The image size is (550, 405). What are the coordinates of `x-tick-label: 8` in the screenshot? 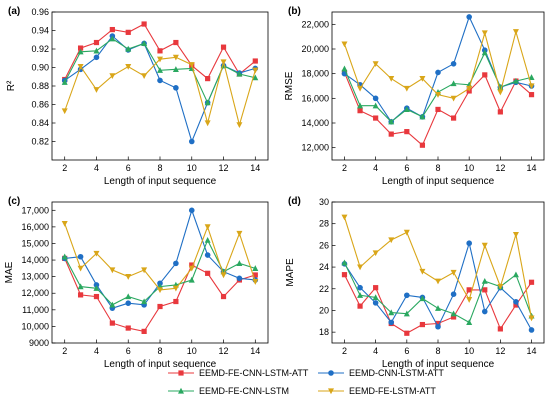 It's located at (437, 168).